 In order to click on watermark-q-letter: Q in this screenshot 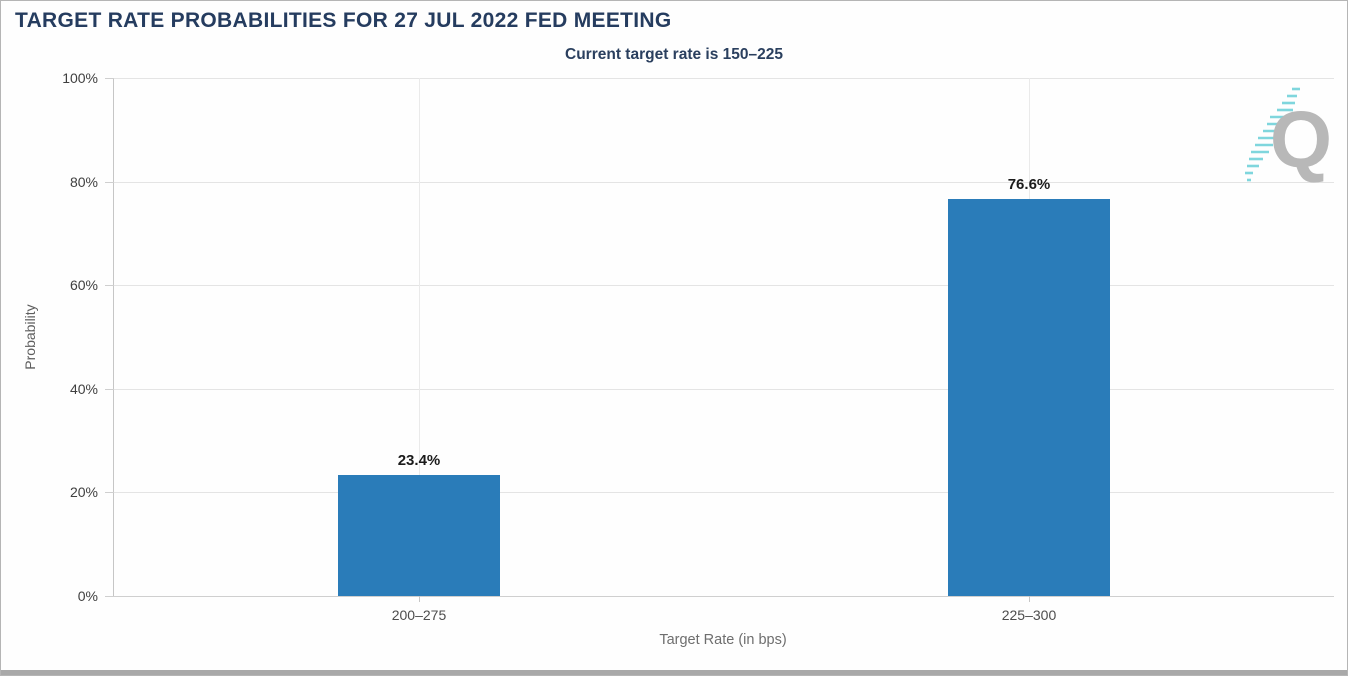, I will do `click(1301, 139)`.